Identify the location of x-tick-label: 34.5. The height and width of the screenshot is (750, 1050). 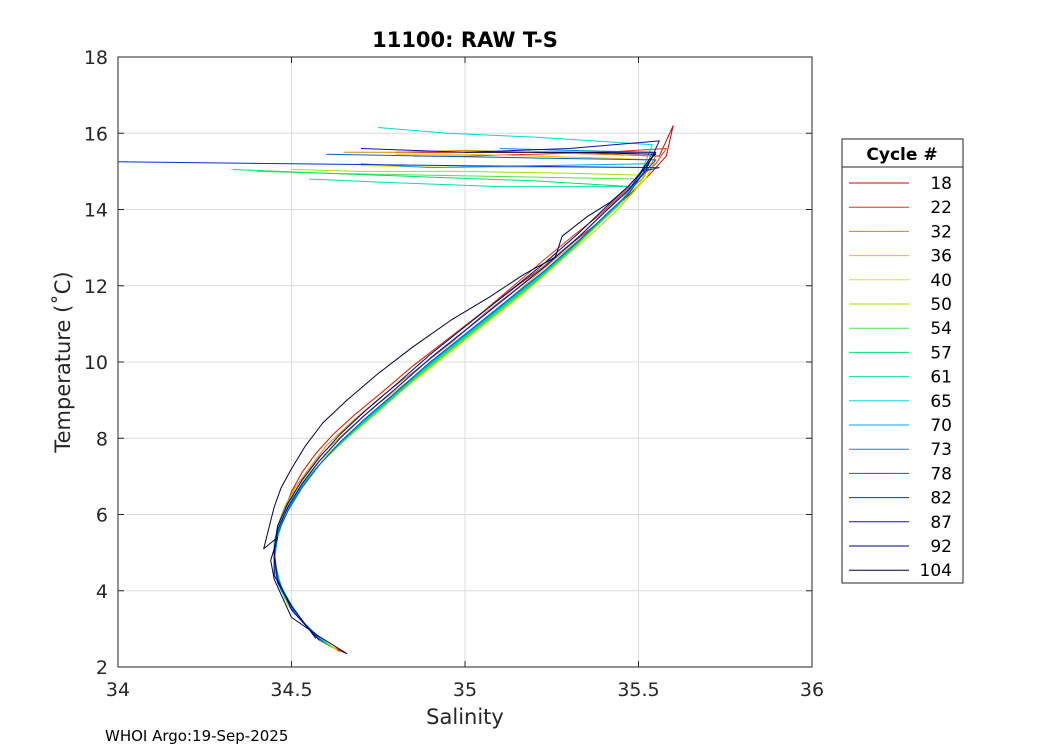
(291, 690).